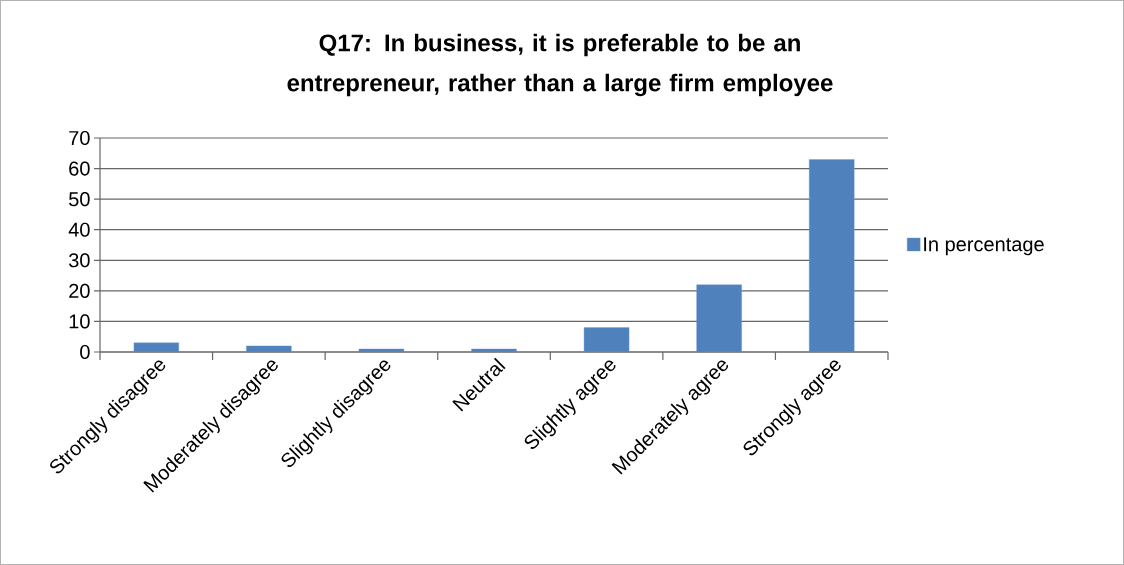 Image resolution: width=1124 pixels, height=565 pixels. I want to click on y-tick-label: 70, so click(79, 138).